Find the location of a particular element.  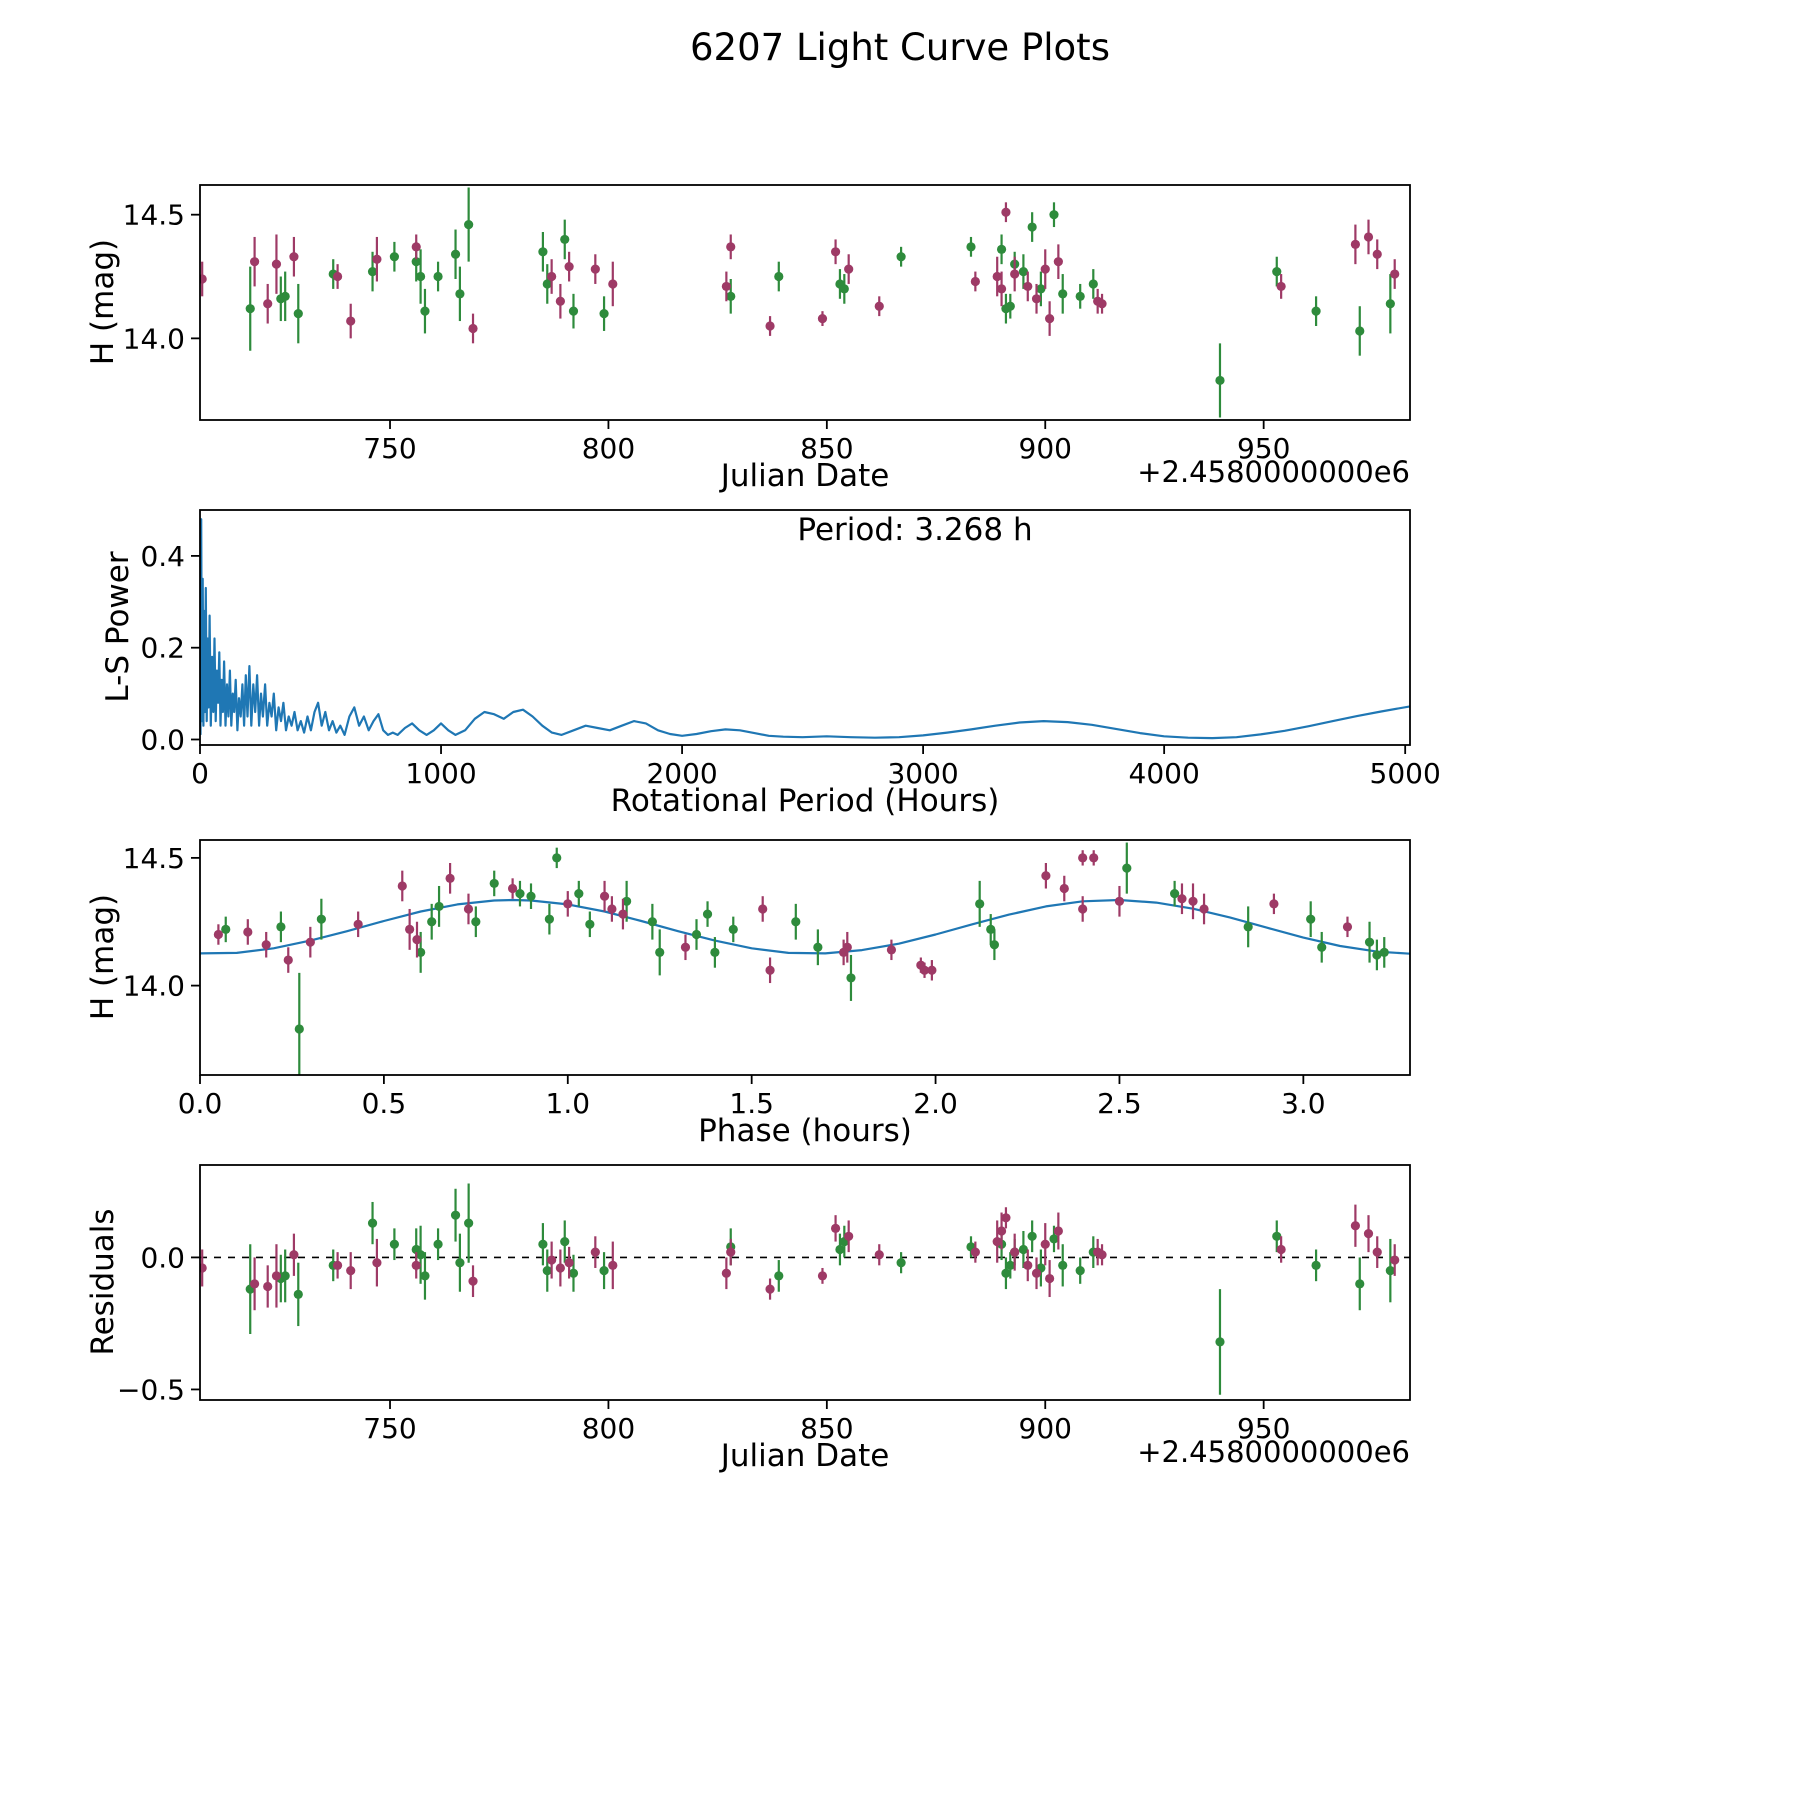

plot4-y-axis-label: Residuals is located at coordinates (103, 1282).